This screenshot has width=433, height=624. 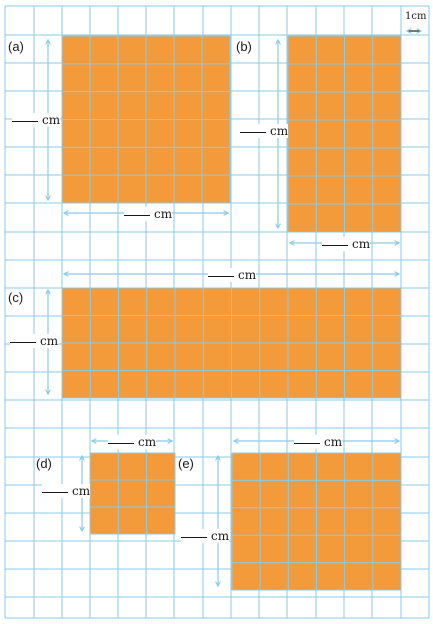 What do you see at coordinates (416, 16) in the screenshot?
I see `scale-label: 1cm` at bounding box center [416, 16].